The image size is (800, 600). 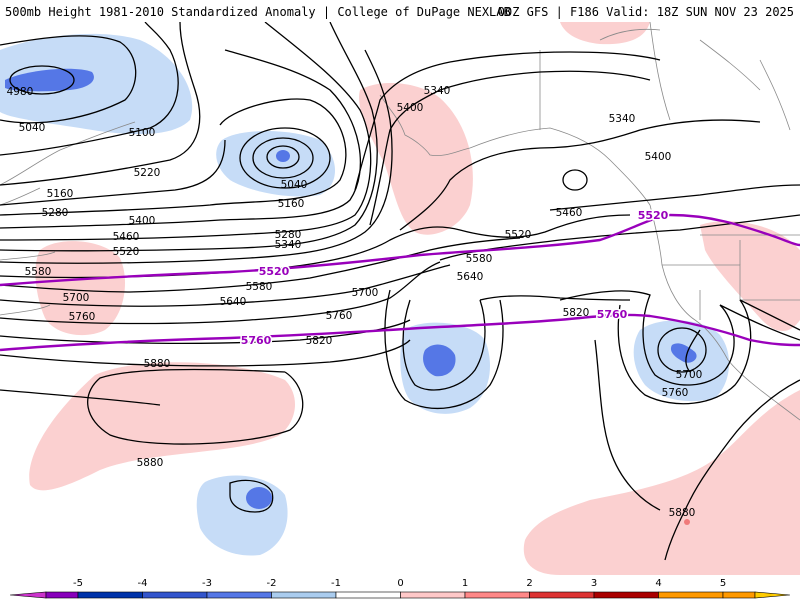 What do you see at coordinates (594, 583) in the screenshot?
I see `colorbar-tick-label: 3` at bounding box center [594, 583].